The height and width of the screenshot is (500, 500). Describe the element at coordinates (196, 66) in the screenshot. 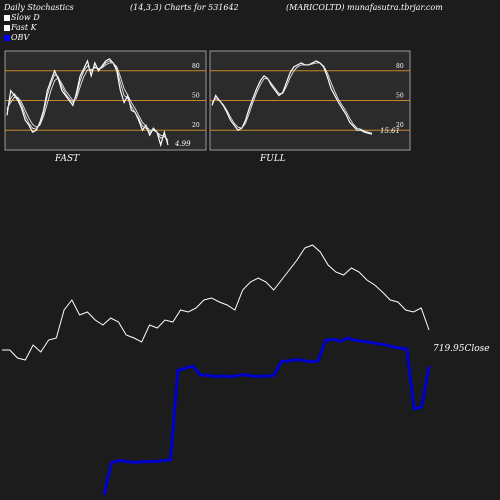

I see `ytick-fast-80: 80` at that location.